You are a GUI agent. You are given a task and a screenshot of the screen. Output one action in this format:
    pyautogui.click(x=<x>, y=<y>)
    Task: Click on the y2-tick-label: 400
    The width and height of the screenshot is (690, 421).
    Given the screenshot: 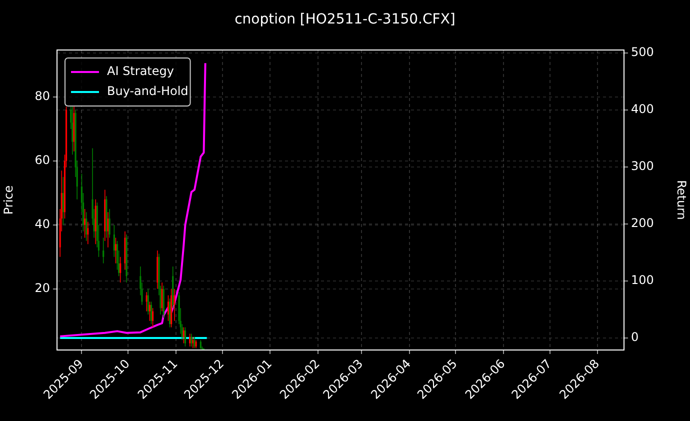 What is the action you would take?
    pyautogui.click(x=642, y=109)
    